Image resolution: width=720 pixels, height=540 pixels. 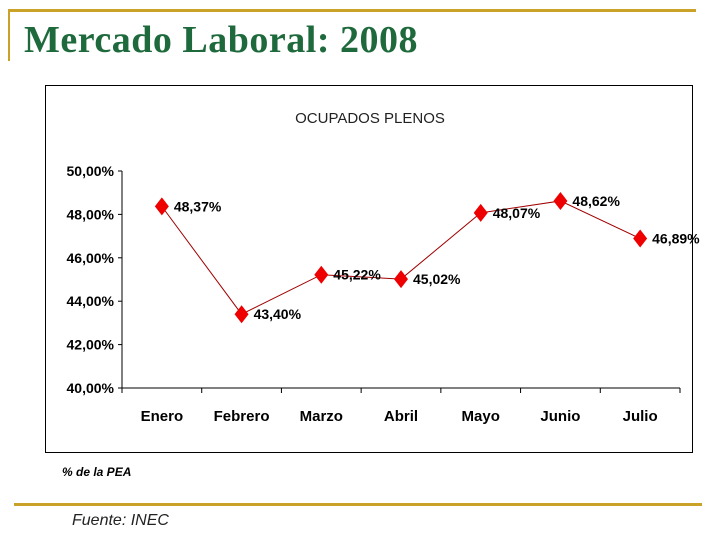 I want to click on x-tick-label: Mayo, so click(x=481, y=416).